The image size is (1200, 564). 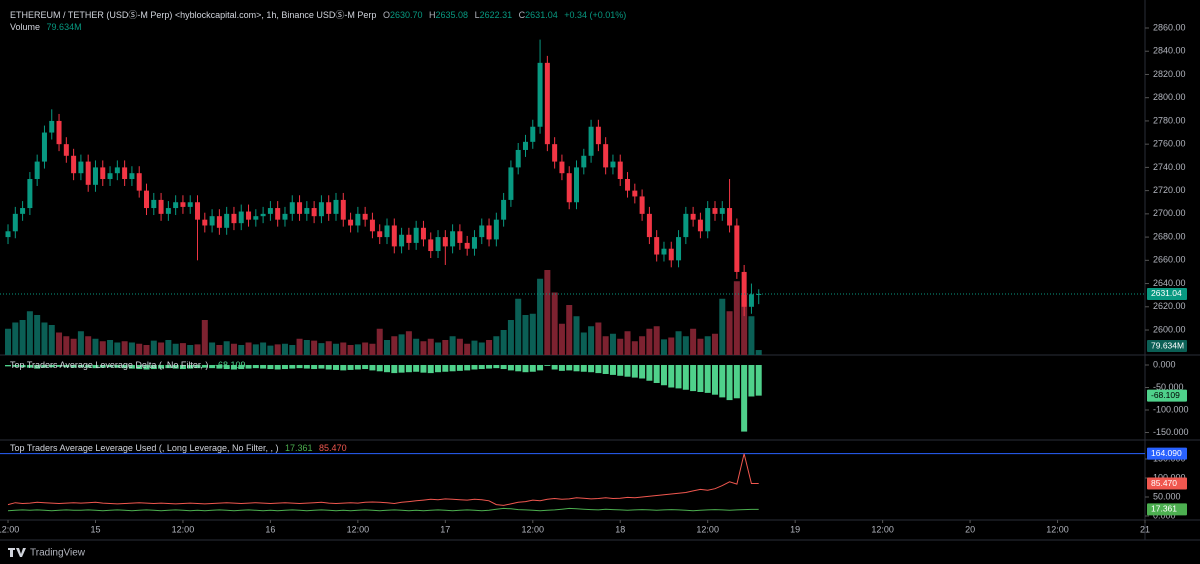 What do you see at coordinates (270, 529) in the screenshot?
I see `x-tick-label: 16` at bounding box center [270, 529].